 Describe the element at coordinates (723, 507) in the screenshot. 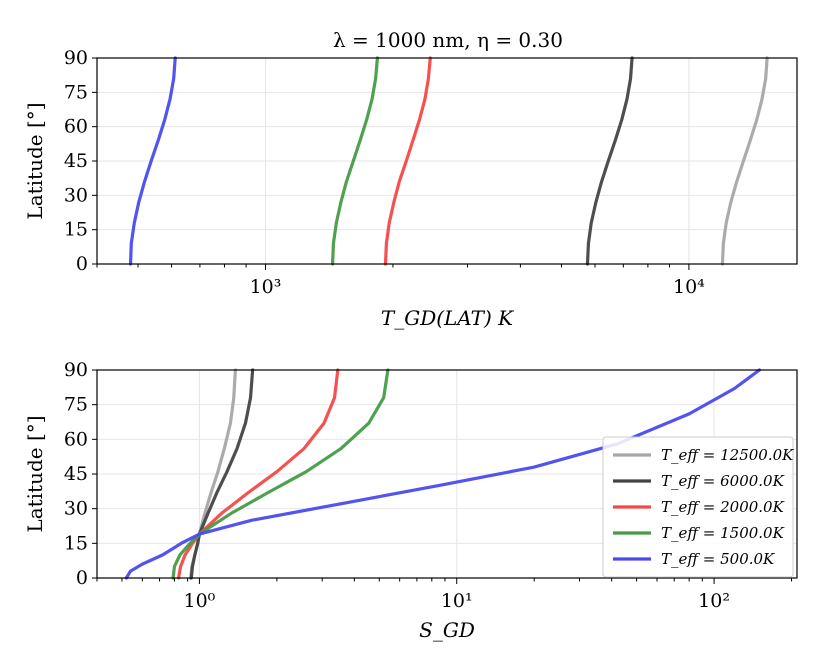

I see `legend-label: T_eff = 2000.0K` at that location.